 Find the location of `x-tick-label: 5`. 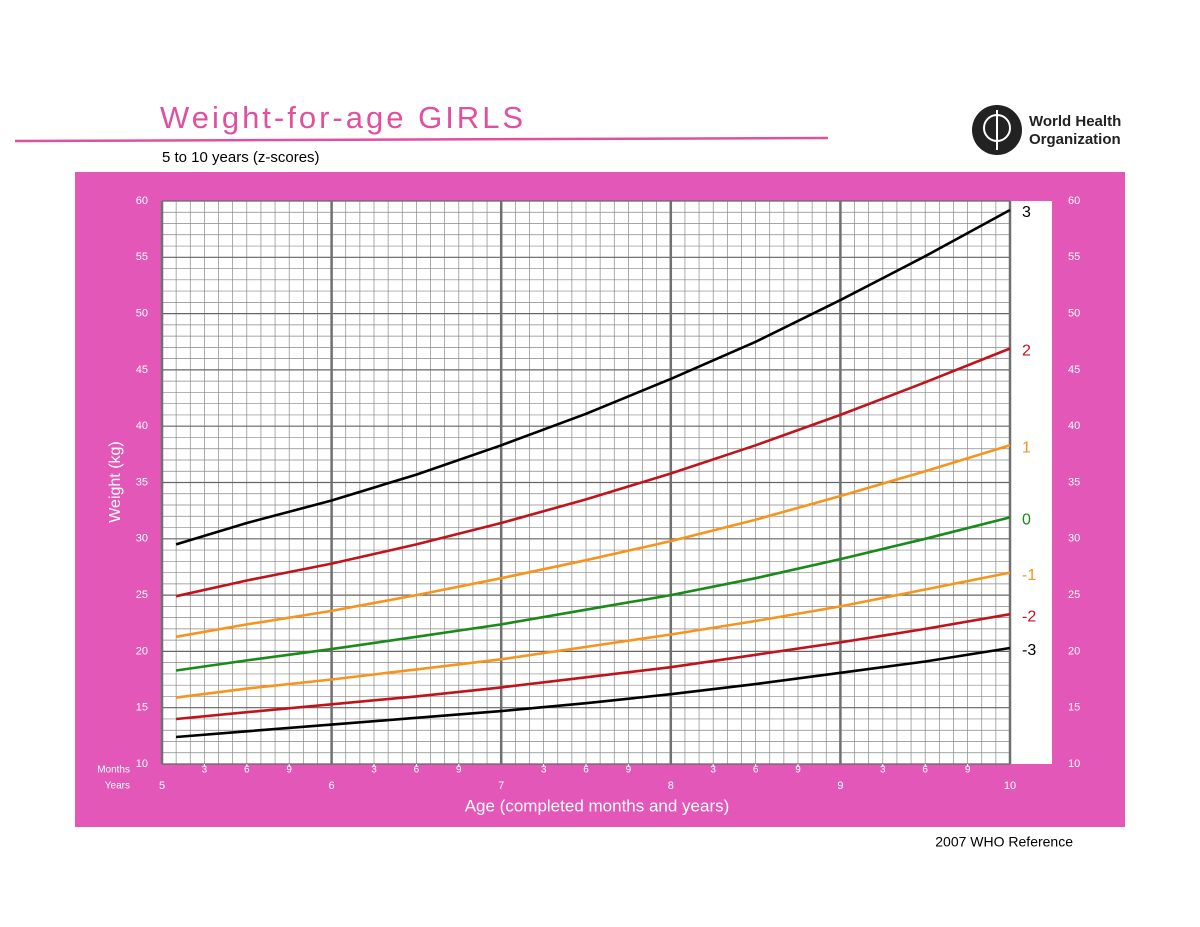

x-tick-label: 5 is located at coordinates (162, 786).